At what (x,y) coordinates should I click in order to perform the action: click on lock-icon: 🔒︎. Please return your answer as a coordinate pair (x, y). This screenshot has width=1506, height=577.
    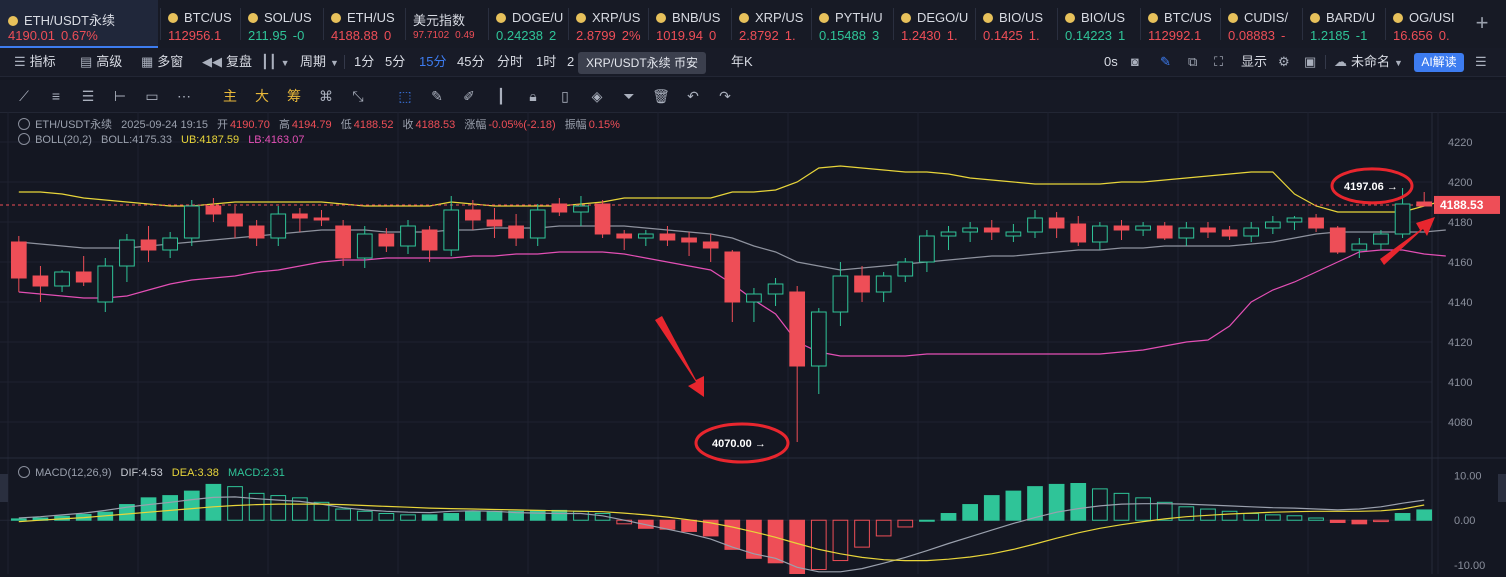
    Looking at the image, I should click on (533, 96).